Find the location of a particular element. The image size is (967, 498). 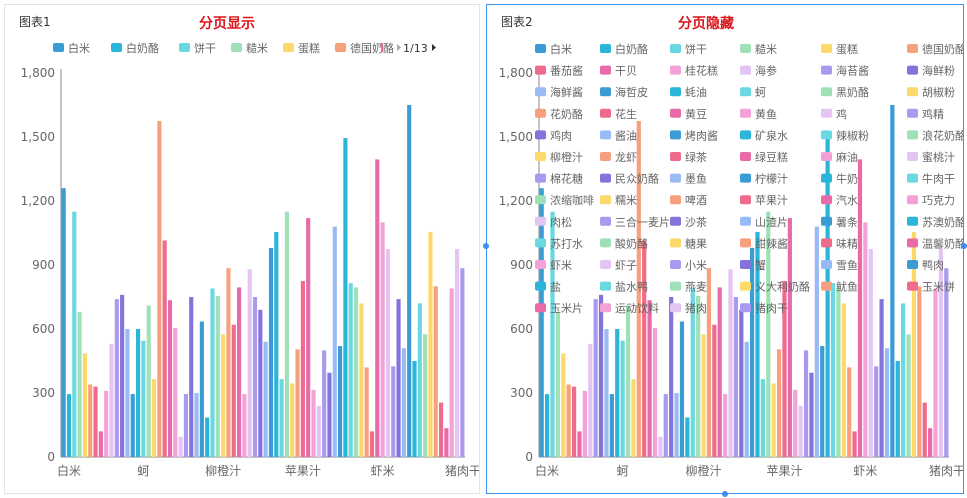

bar-鸡 is located at coordinates (180, 446).